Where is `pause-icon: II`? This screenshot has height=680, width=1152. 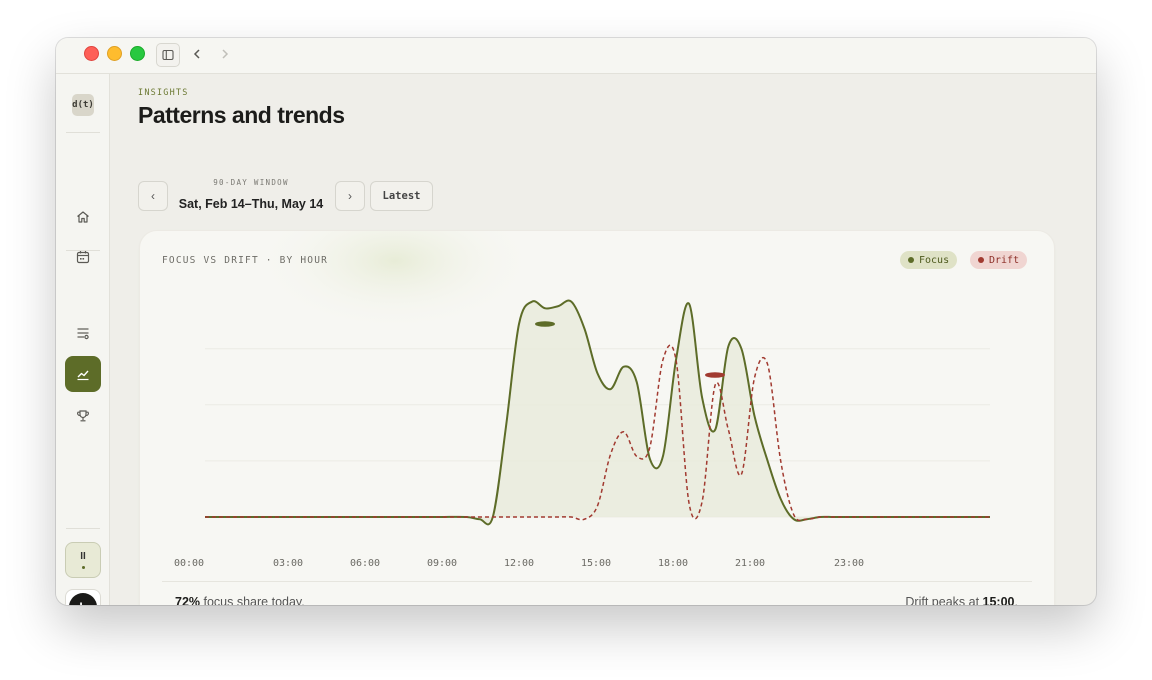
pause-icon: II is located at coordinates (83, 556).